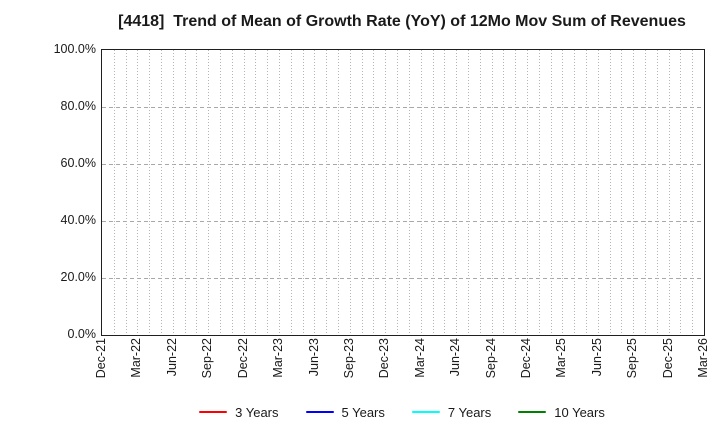 Image resolution: width=720 pixels, height=440 pixels. Describe the element at coordinates (171, 357) in the screenshot. I see `x-tick-label: Jun-22` at that location.